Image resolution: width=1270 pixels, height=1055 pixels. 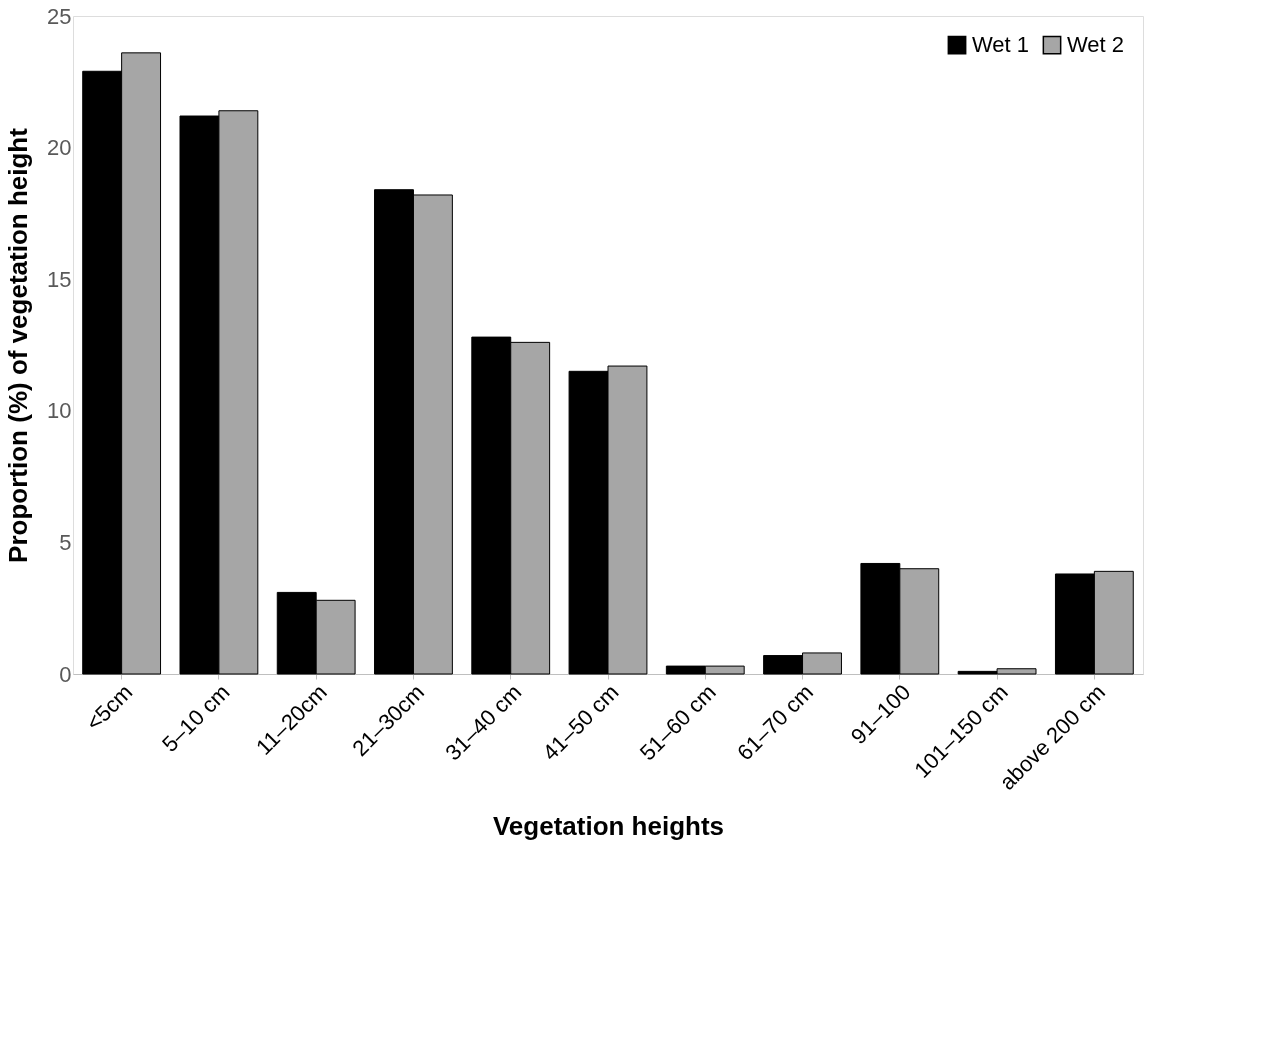 I want to click on legend-label: Wet 2, so click(x=1096, y=45).